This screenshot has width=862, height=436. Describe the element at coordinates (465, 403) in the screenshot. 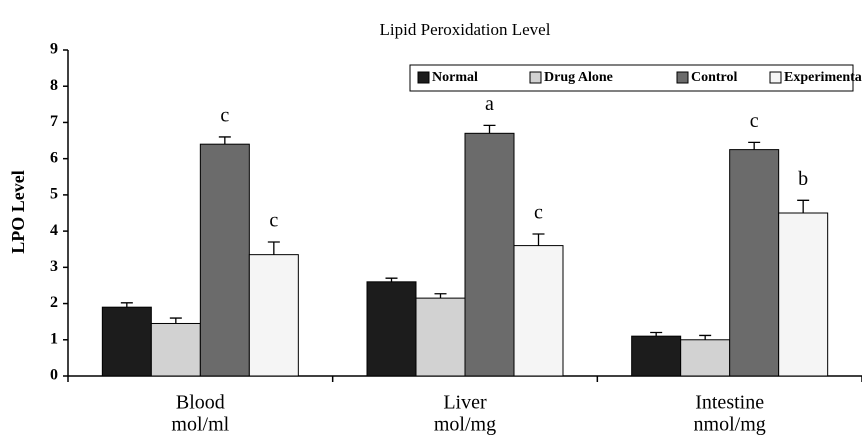

I see `x-tick-label: Liver` at that location.